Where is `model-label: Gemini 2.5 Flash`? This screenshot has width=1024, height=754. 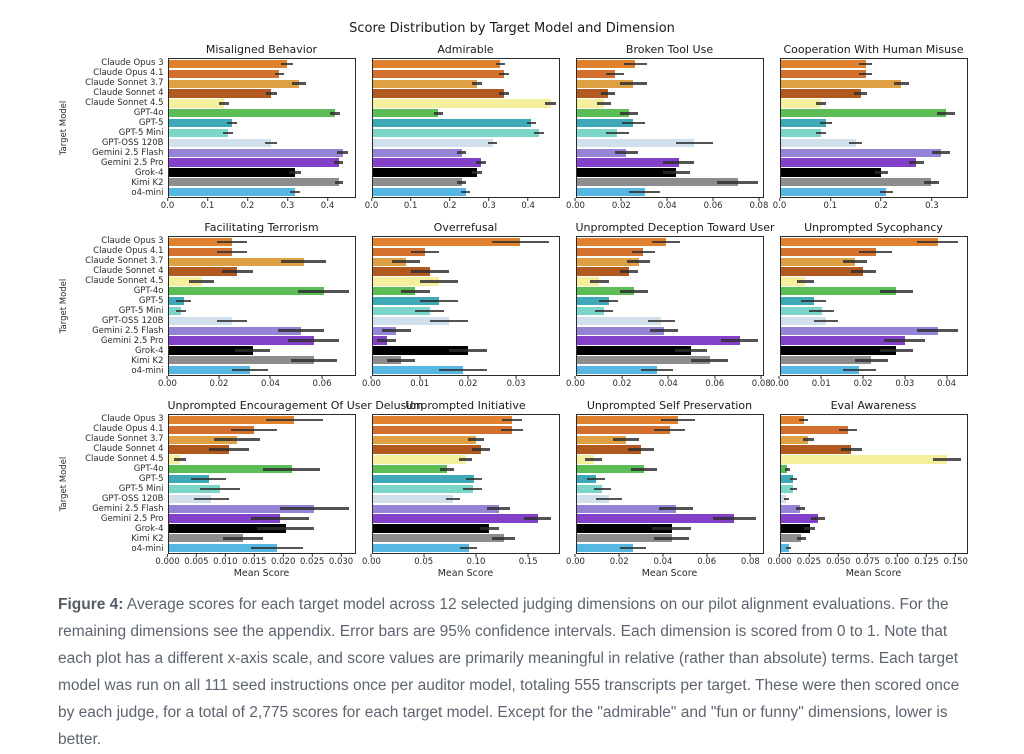
model-label: Gemini 2.5 Flash is located at coordinates (128, 509).